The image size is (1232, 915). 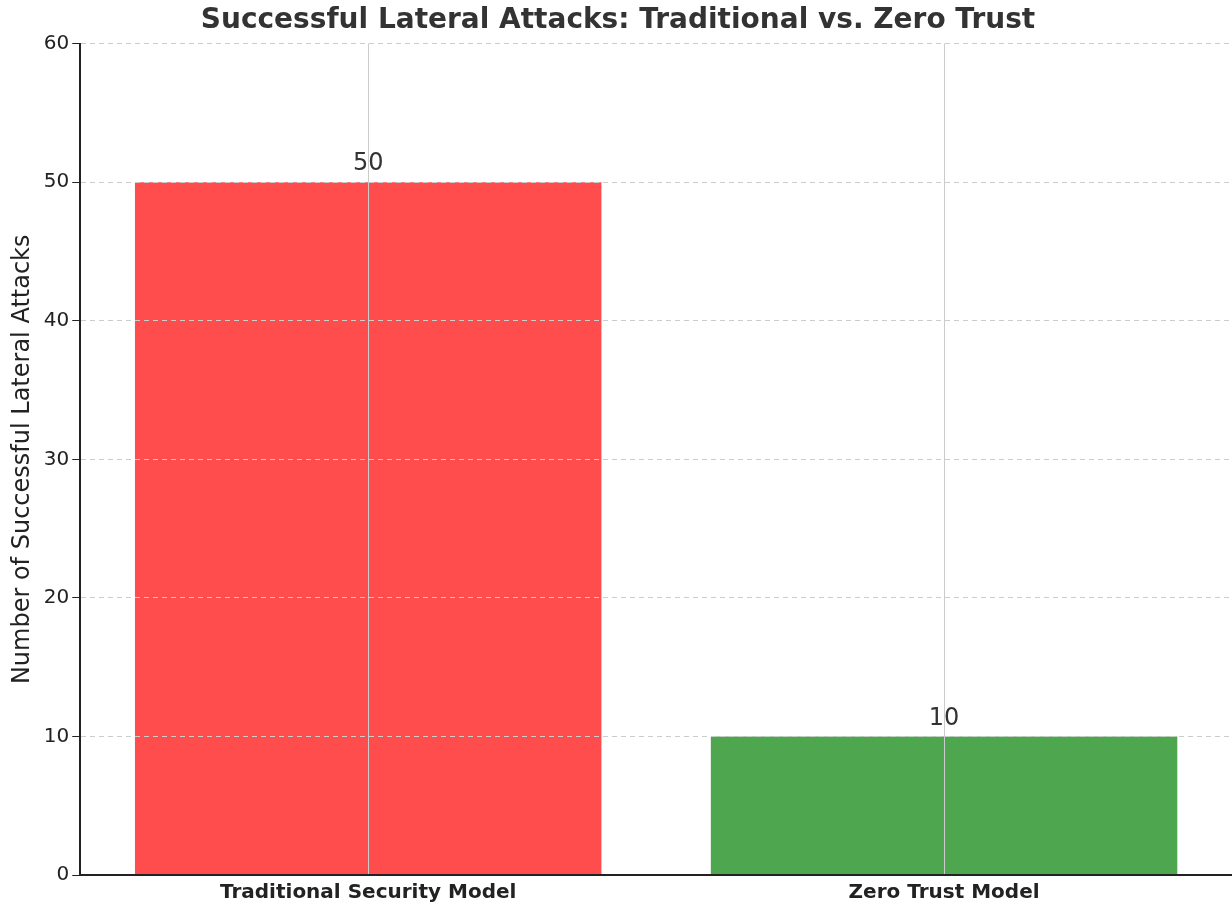 I want to click on y-tick-label: 20, so click(x=56, y=596).